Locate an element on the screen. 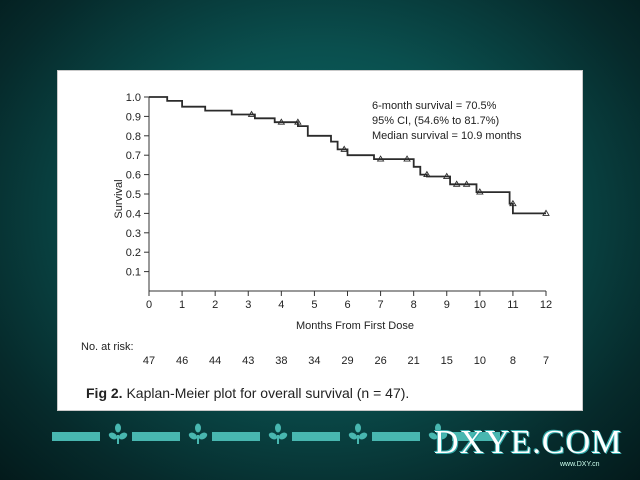  y-tick-label: 0.1 is located at coordinates (133, 273).